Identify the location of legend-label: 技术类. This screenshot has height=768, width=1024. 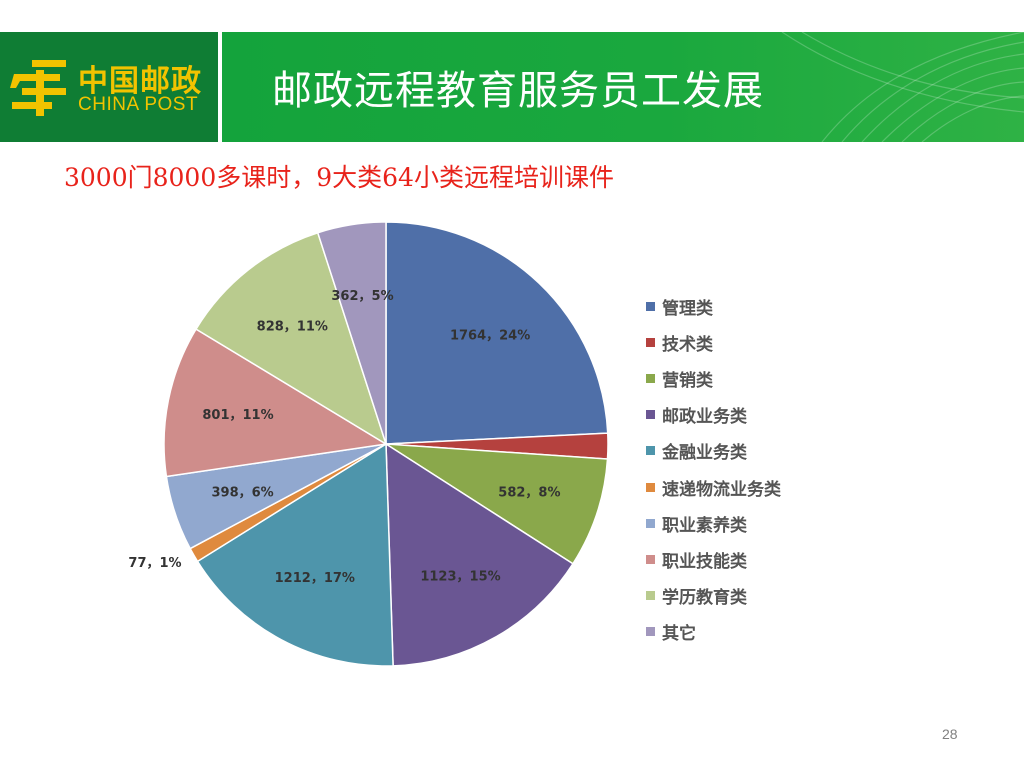
(687, 344).